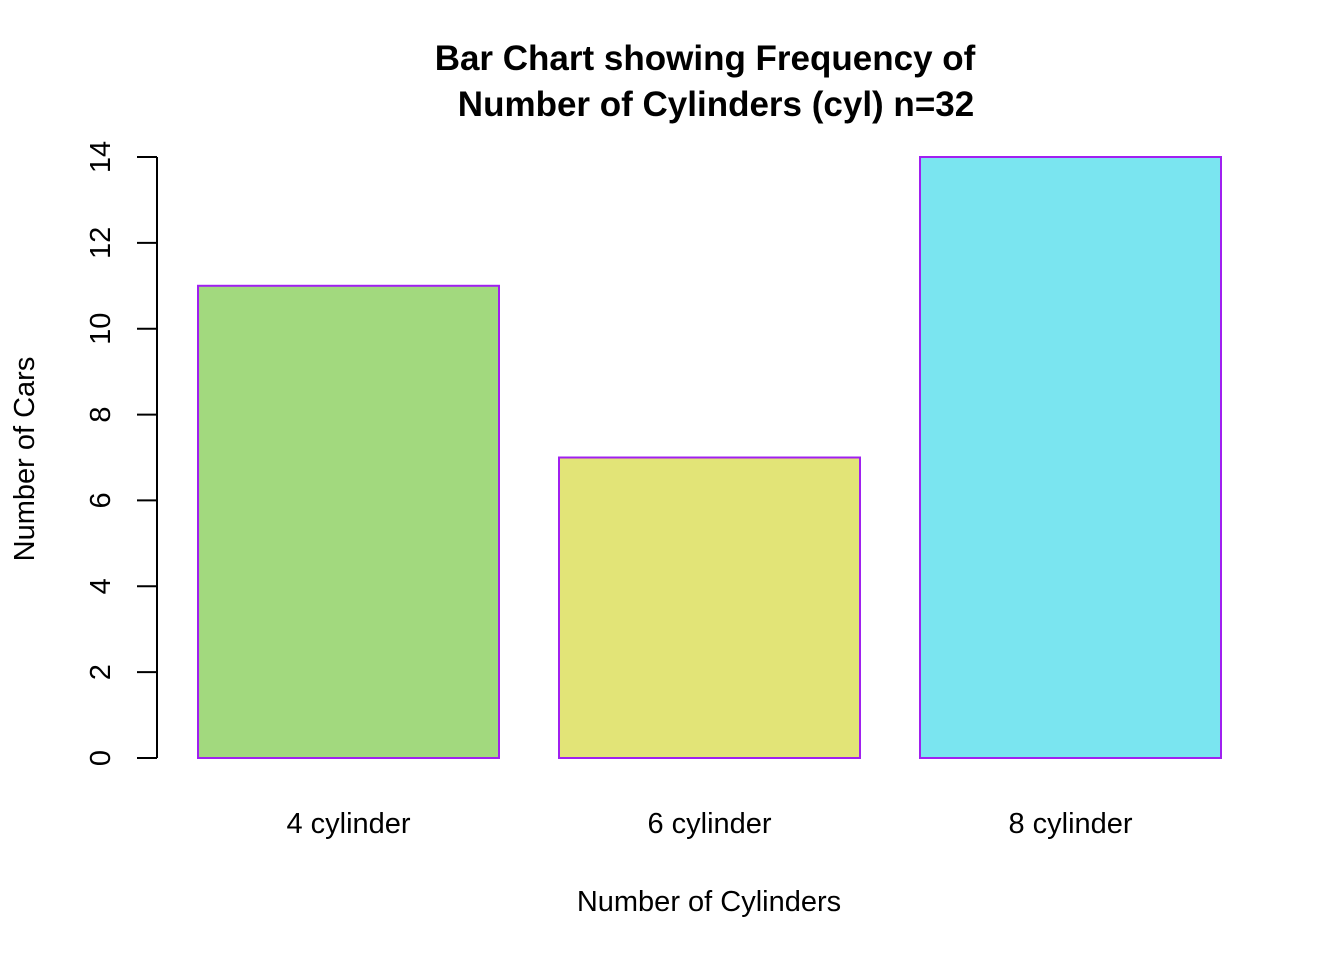 Image resolution: width=1344 pixels, height=960 pixels. I want to click on y-tick-label: 2, so click(101, 672).